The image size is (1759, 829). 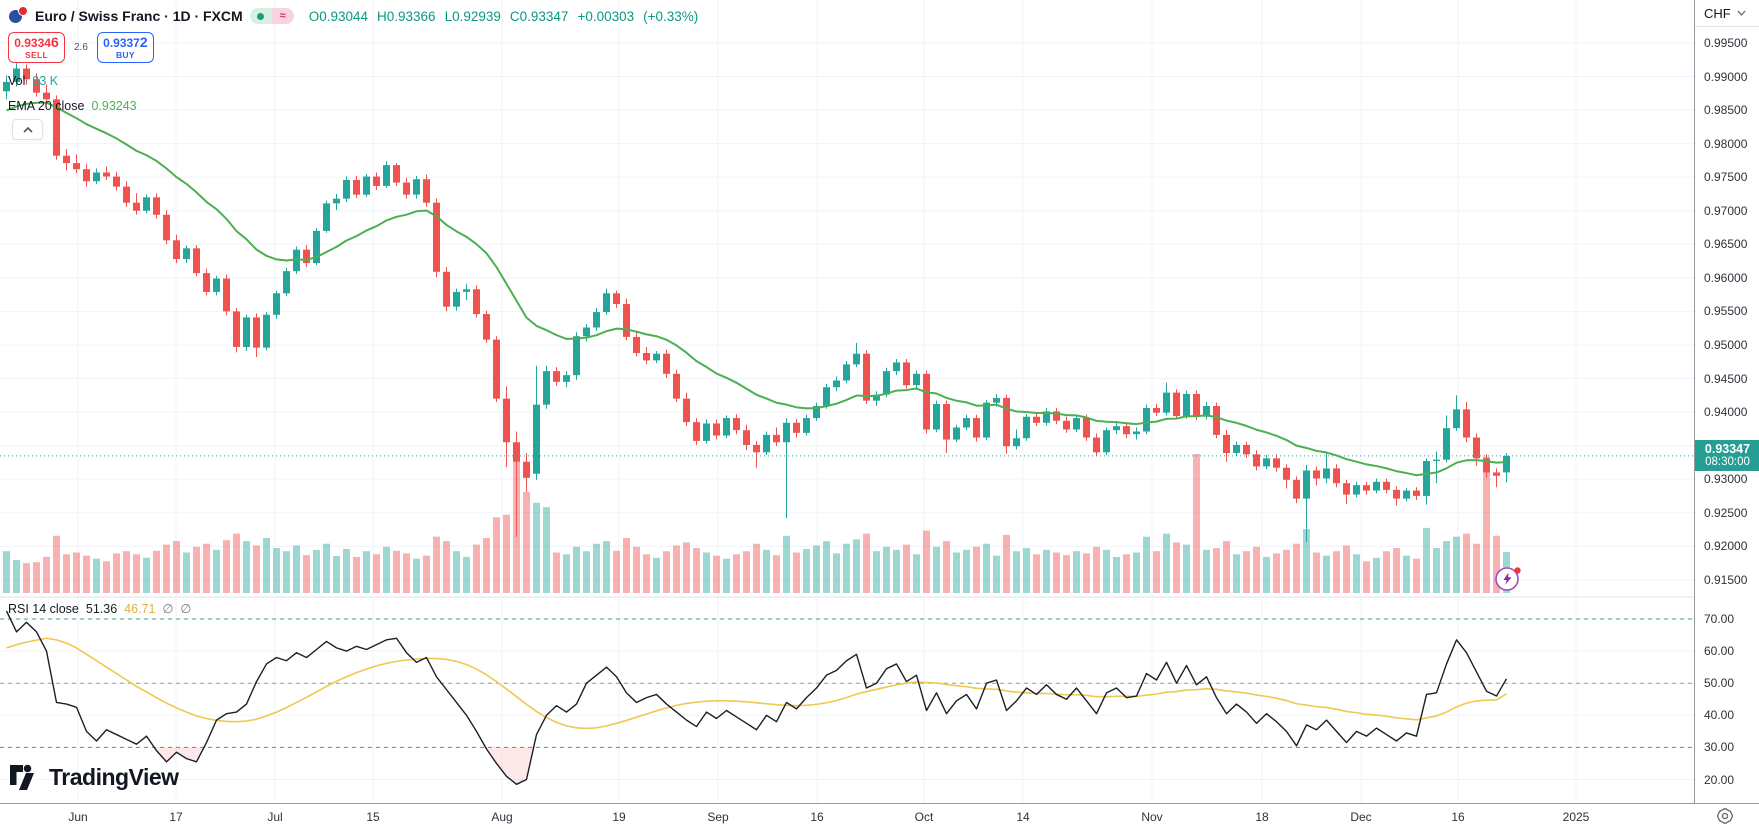 I want to click on buy-button: 0.93372 BUY, so click(x=125, y=47).